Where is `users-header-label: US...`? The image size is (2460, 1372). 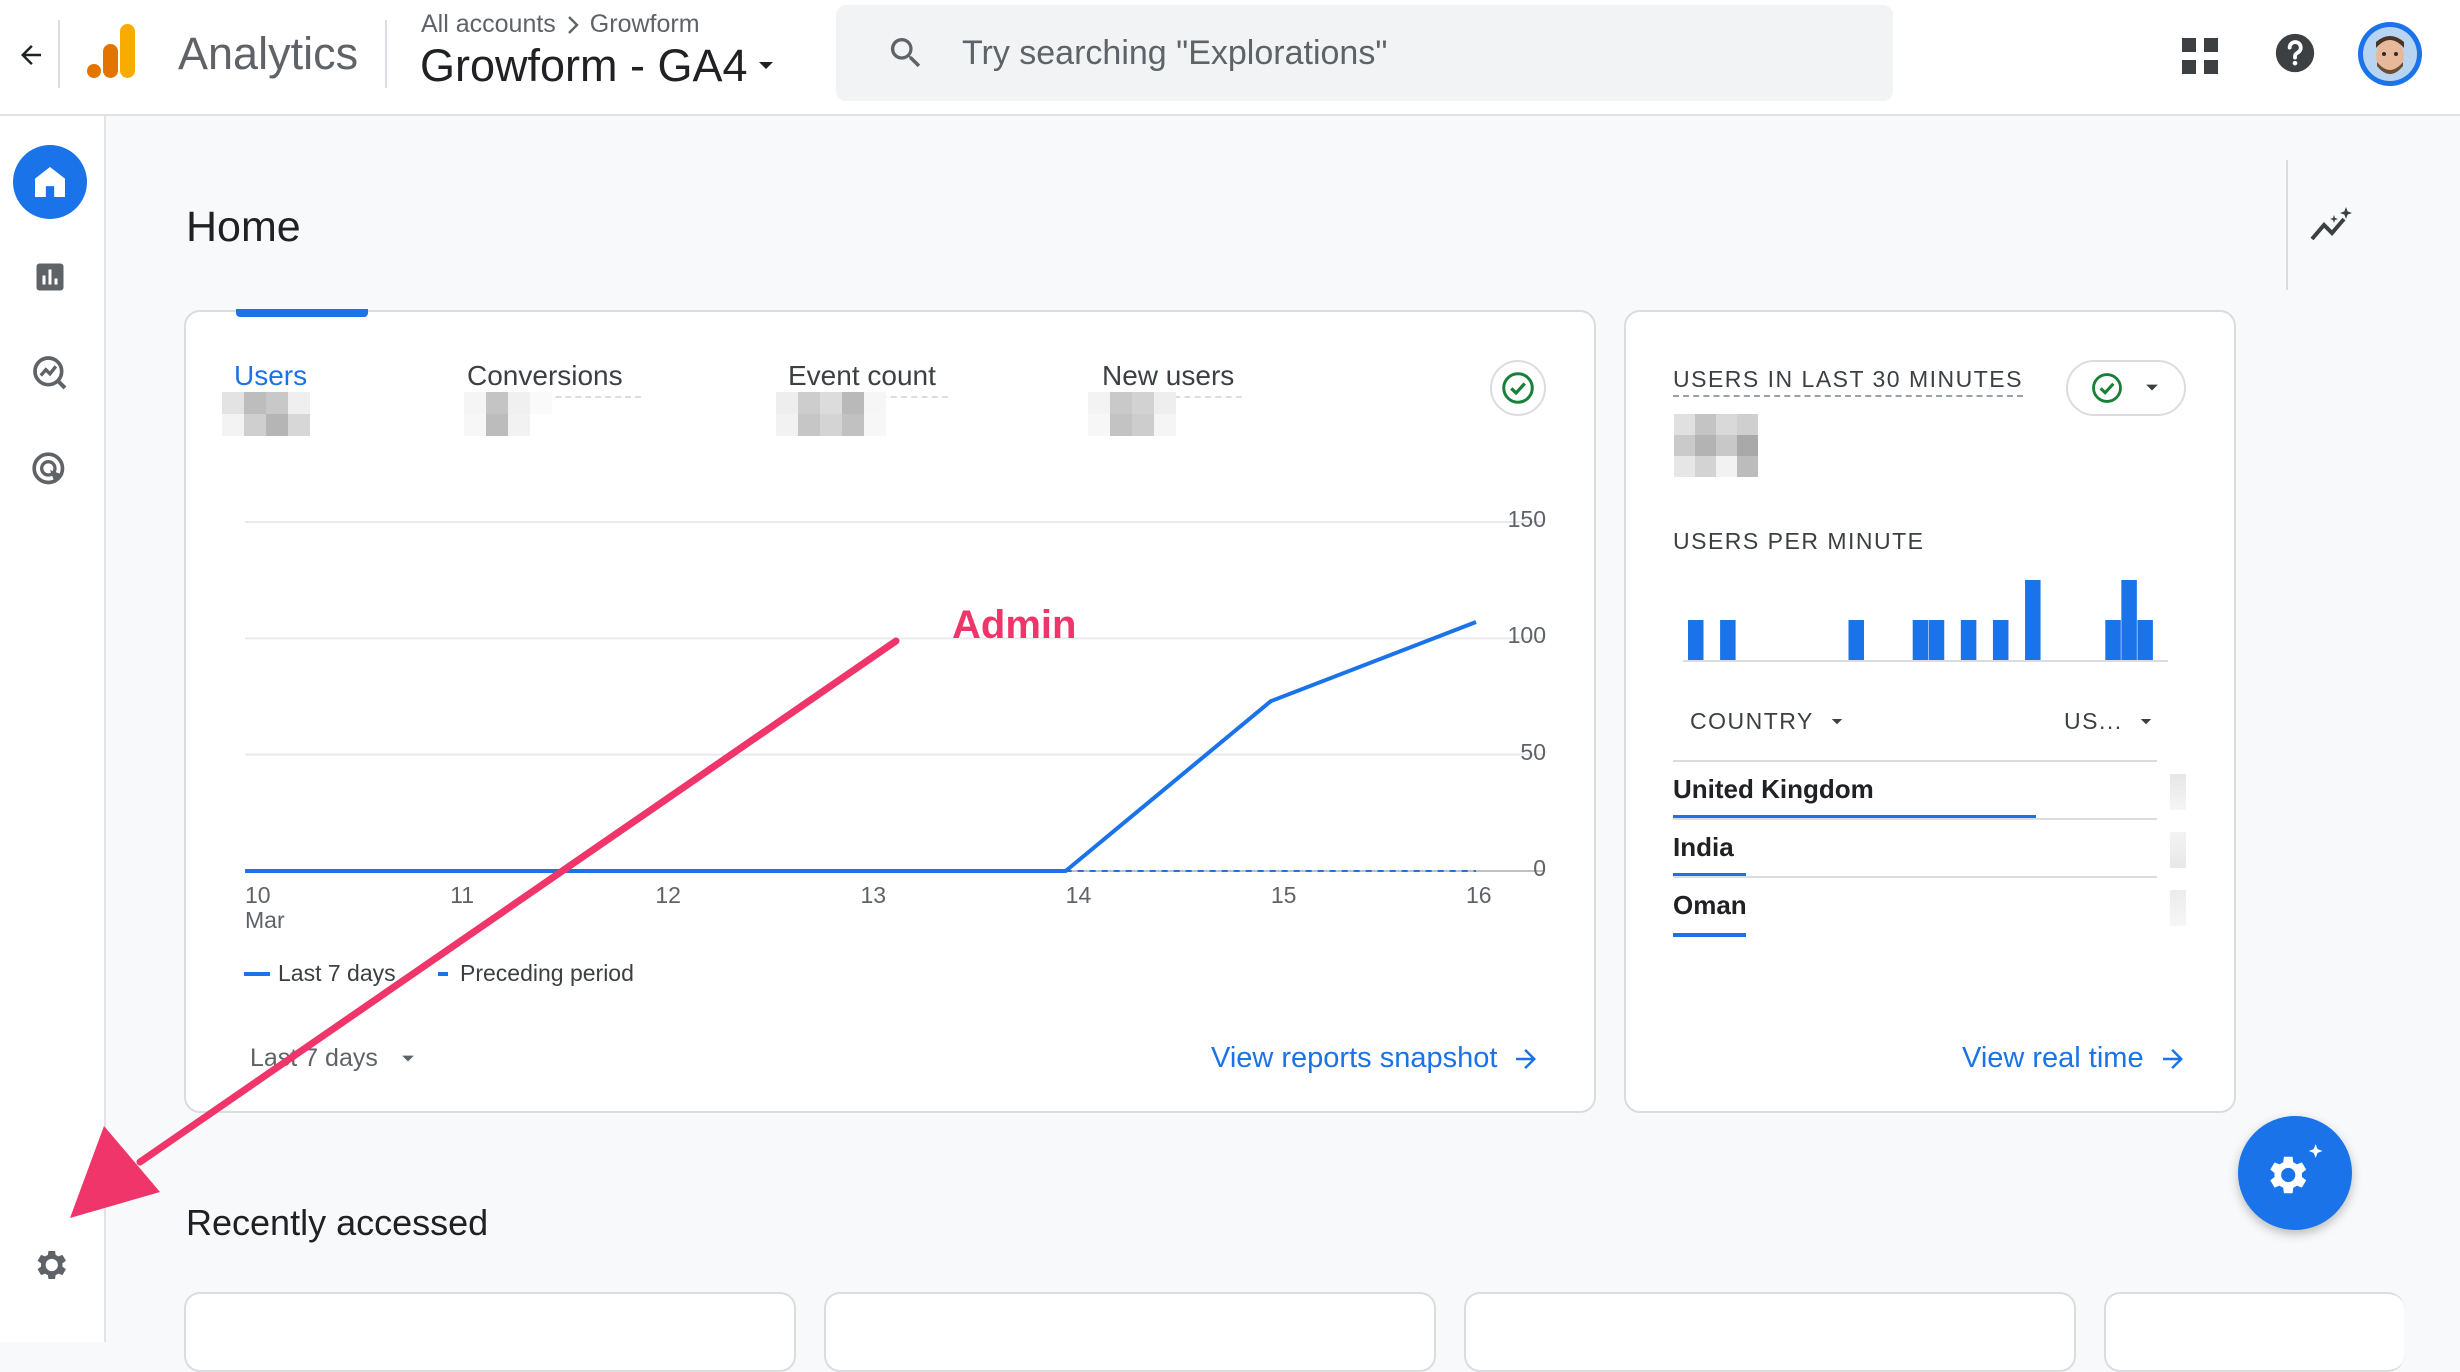
users-header-label: US... is located at coordinates (2093, 721).